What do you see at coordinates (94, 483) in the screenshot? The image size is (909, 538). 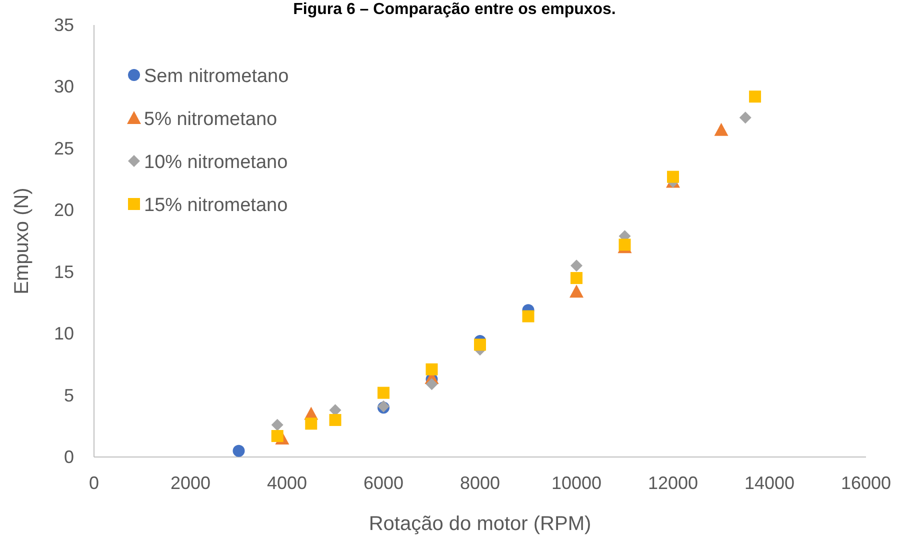 I see `x-tick-label: 0` at bounding box center [94, 483].